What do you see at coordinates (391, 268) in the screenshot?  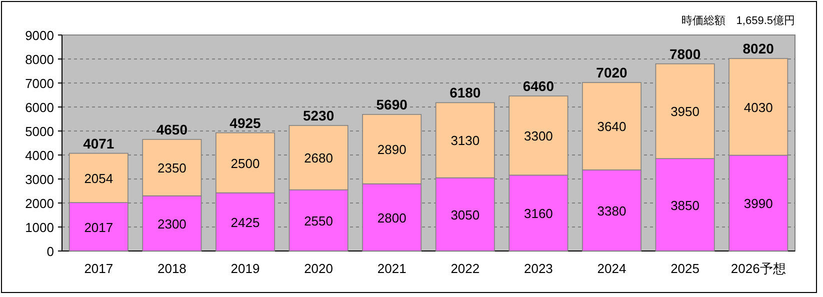 I see `x-tick-label: 2021` at bounding box center [391, 268].